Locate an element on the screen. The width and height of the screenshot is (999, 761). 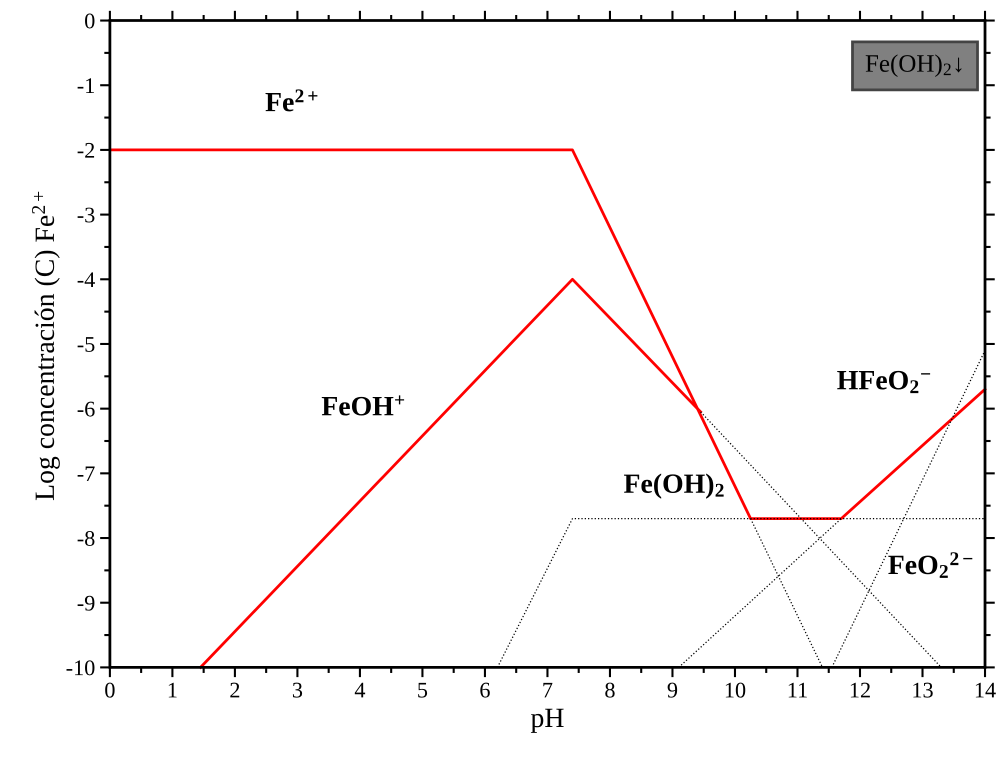
x-tick-label: 7 is located at coordinates (547, 690).